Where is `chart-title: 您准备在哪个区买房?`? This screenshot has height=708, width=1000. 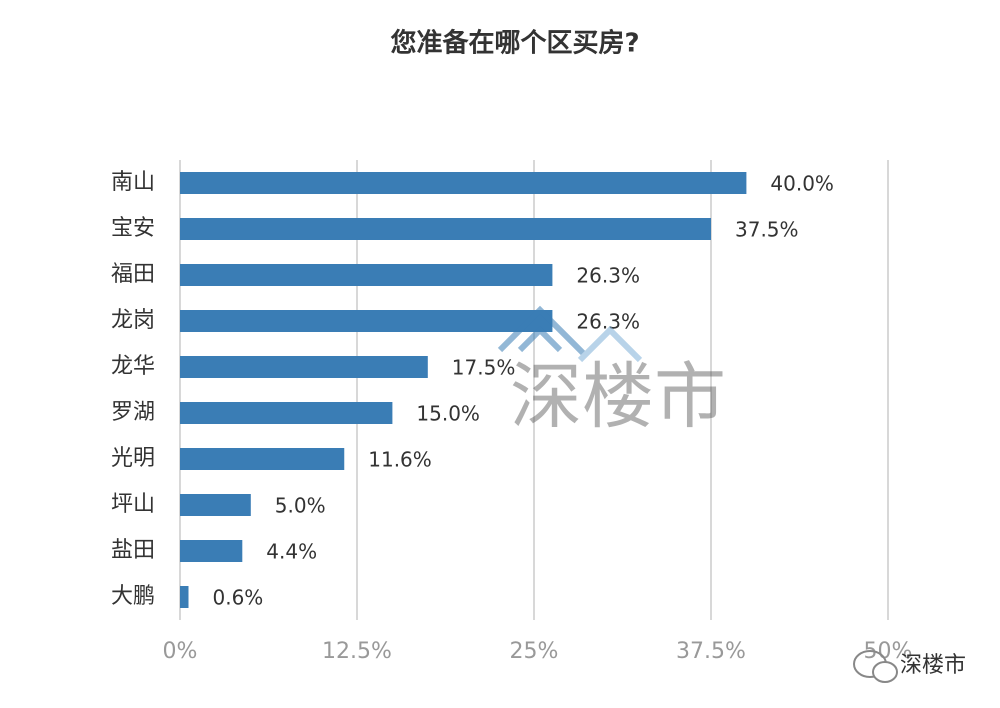 chart-title: 您准备在哪个区买房? is located at coordinates (514, 43).